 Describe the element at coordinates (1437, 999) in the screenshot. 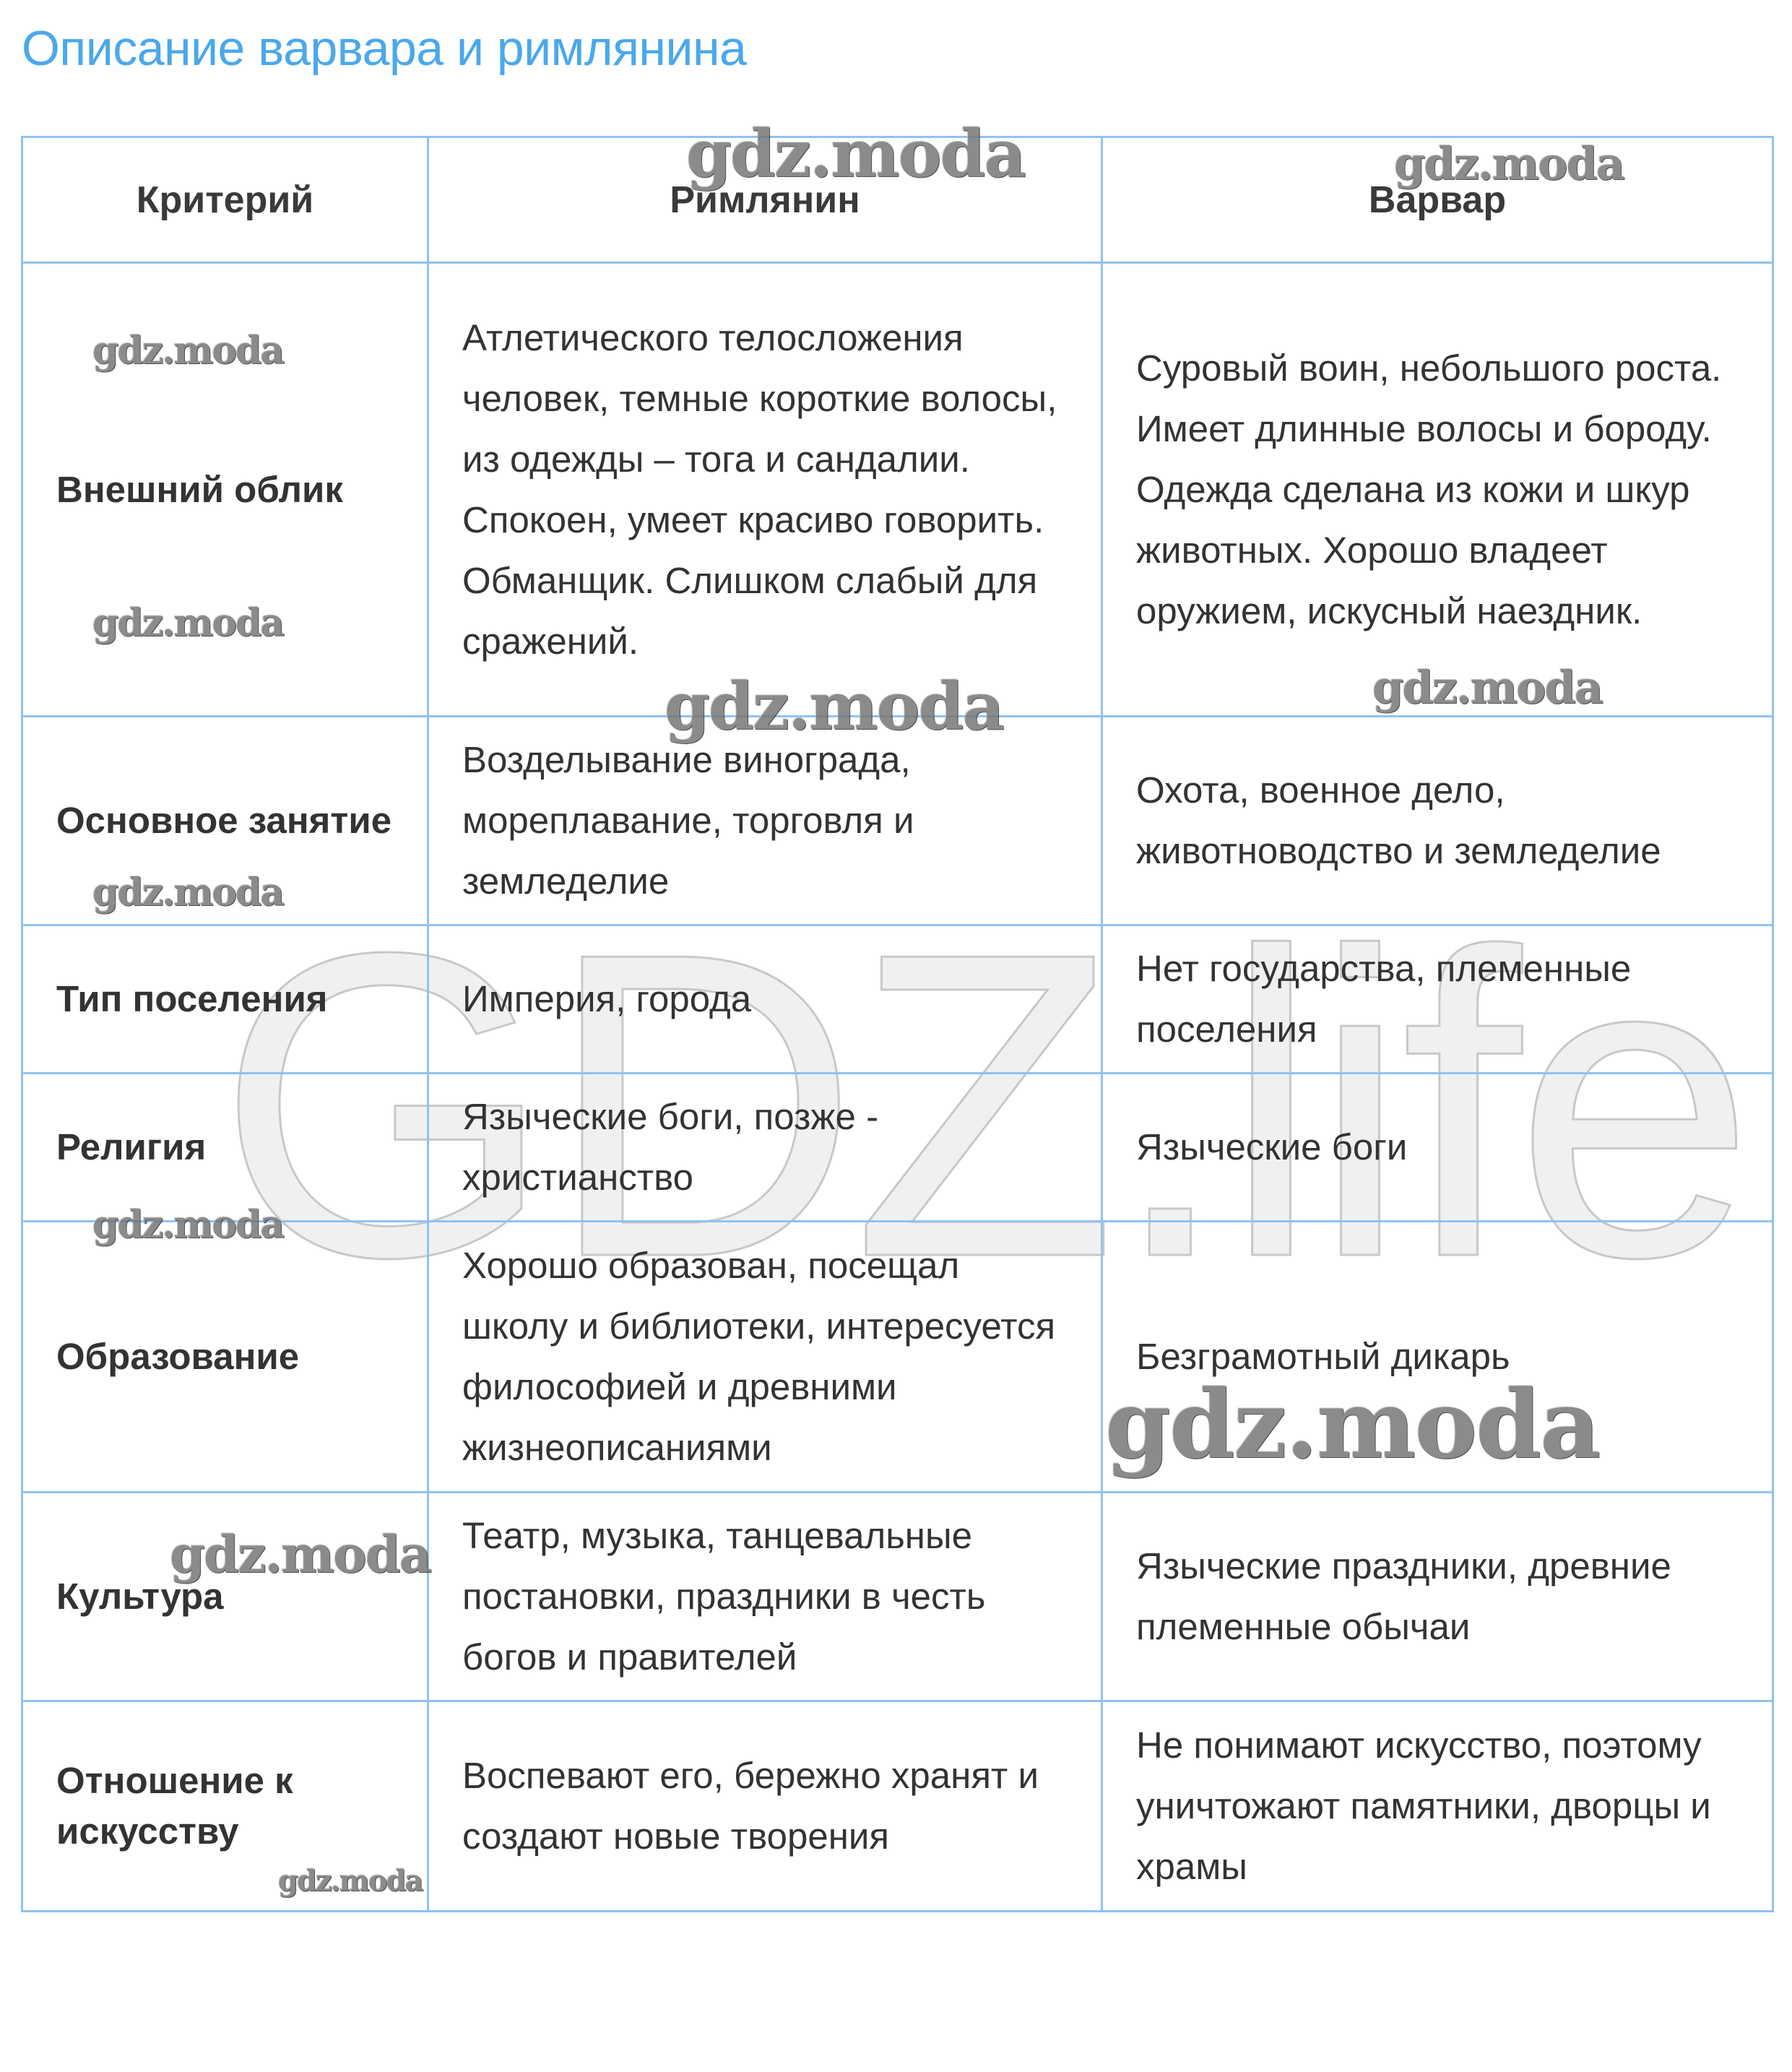

I see `barbarian-cell: Нет государства, племенные поселения` at that location.